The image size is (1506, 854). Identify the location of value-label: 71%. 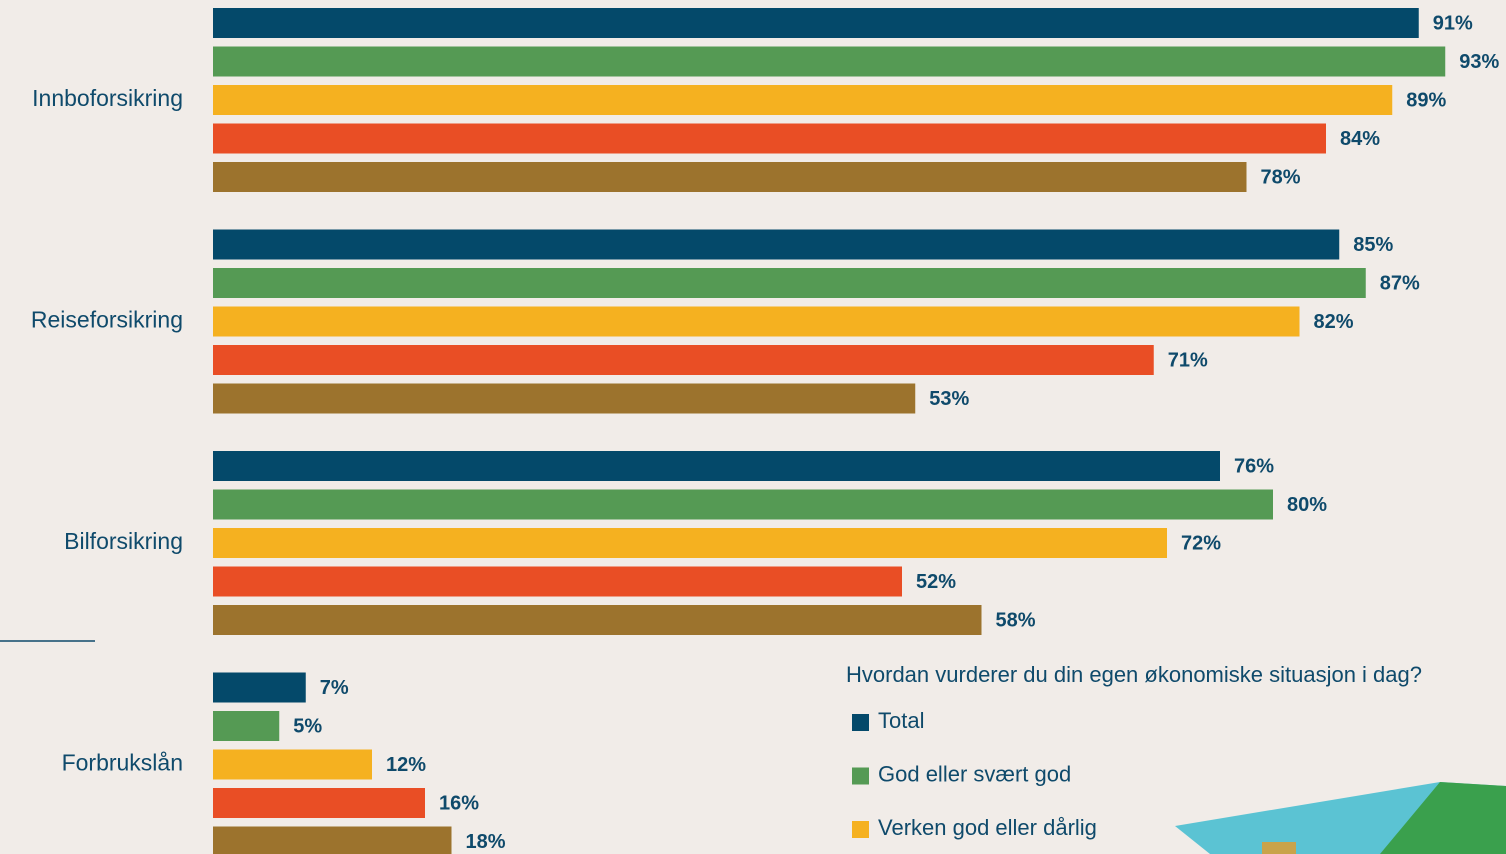
(1188, 360).